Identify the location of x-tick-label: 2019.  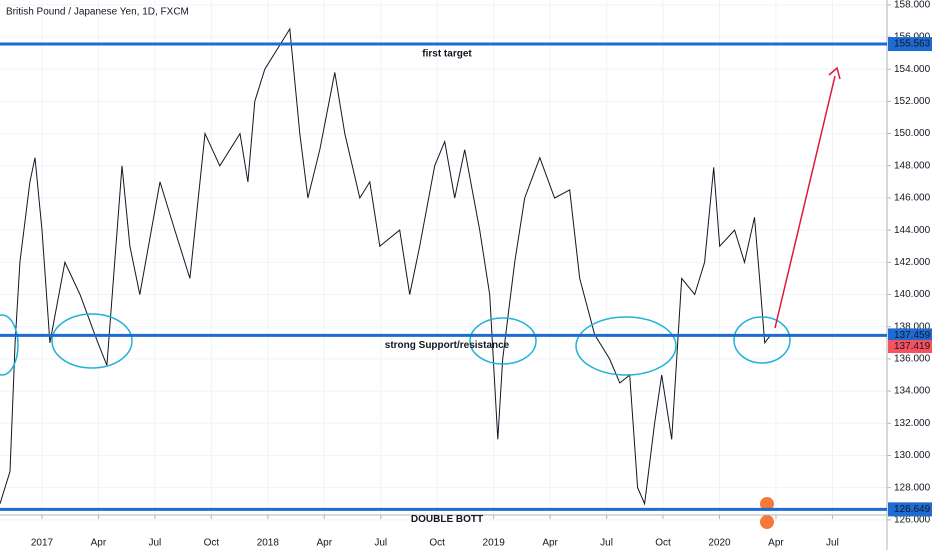
(494, 543).